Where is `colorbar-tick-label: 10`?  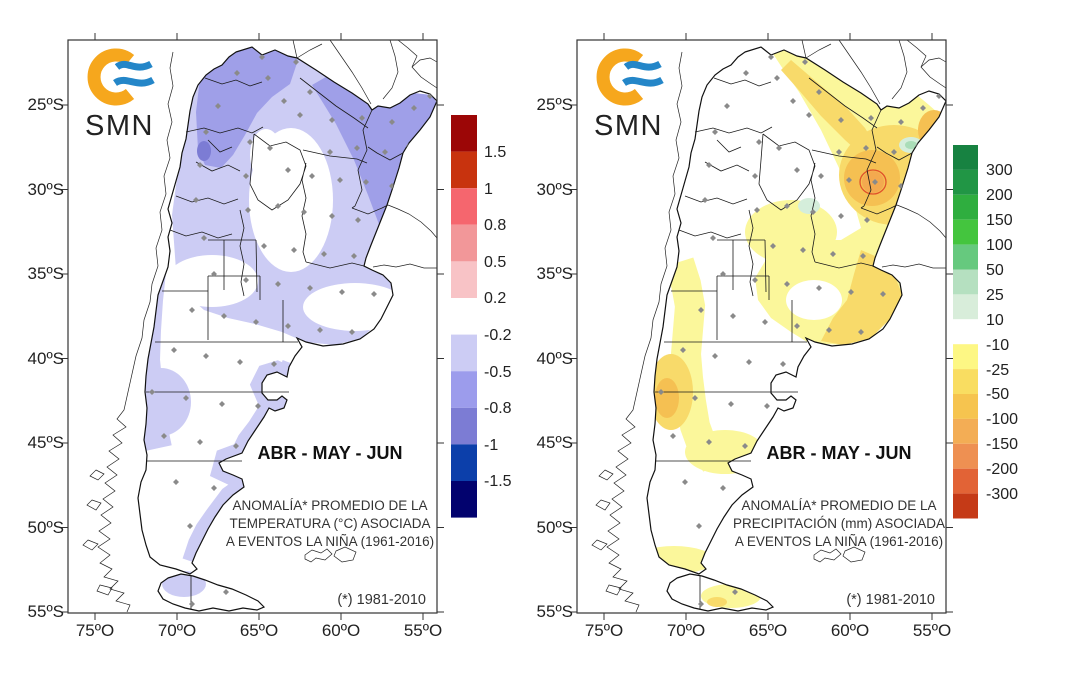 colorbar-tick-label: 10 is located at coordinates (995, 320).